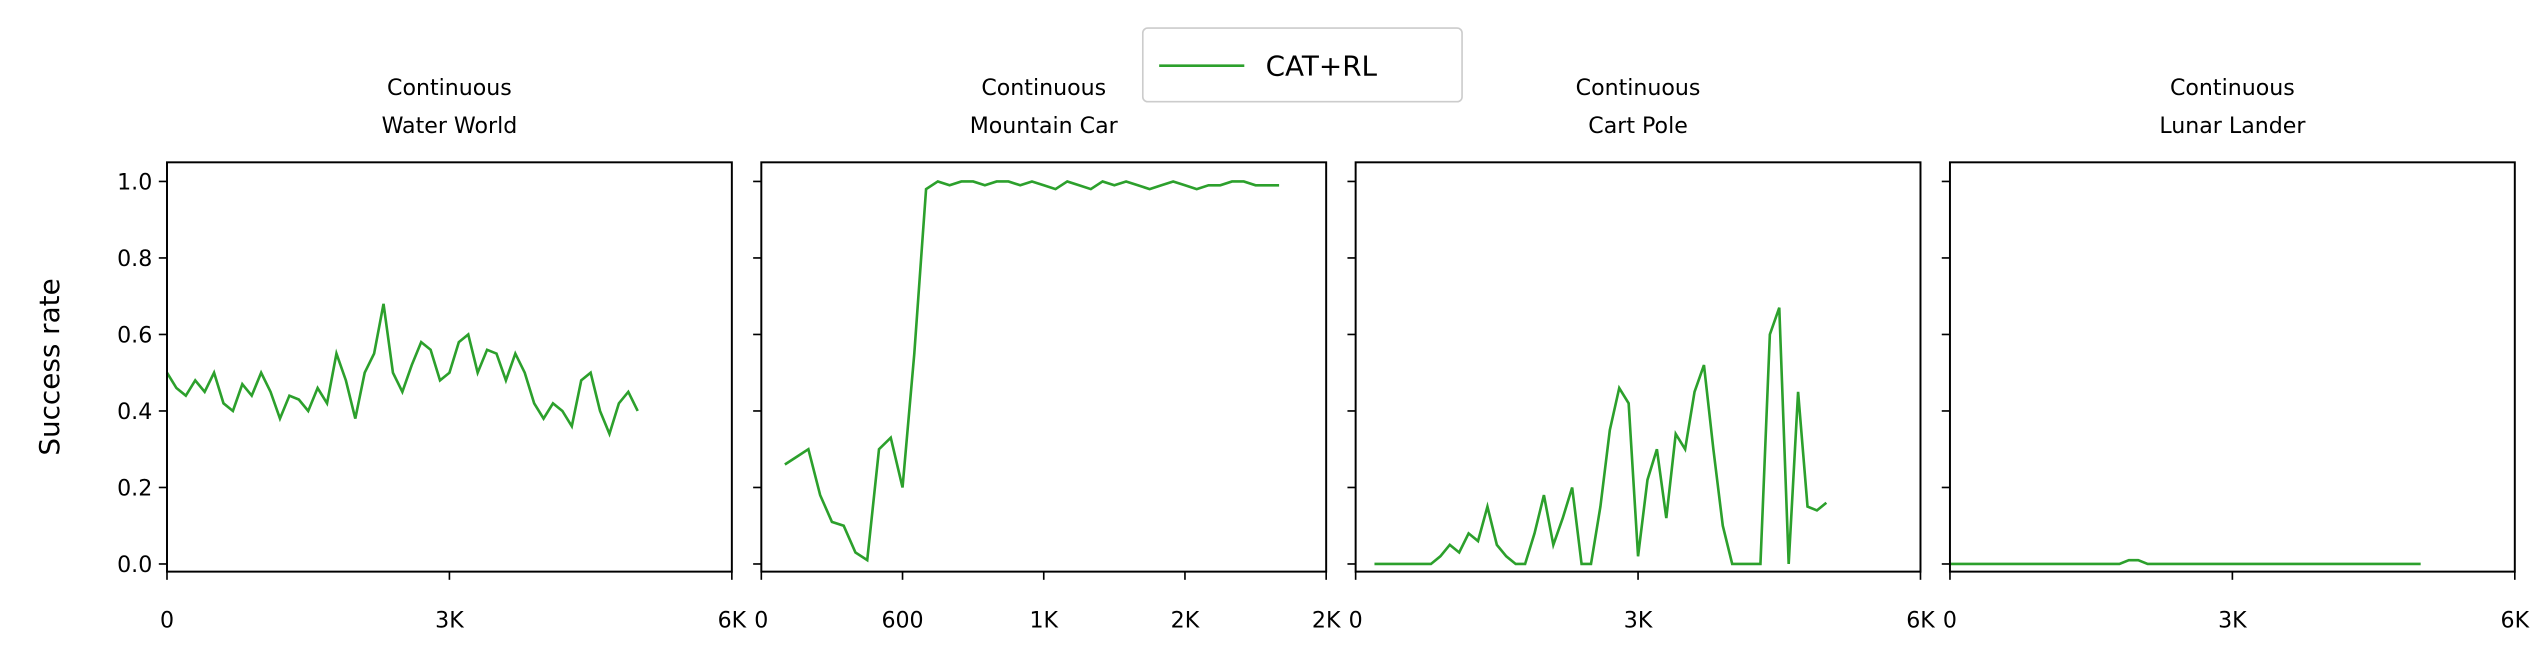 Image resolution: width=2541 pixels, height=657 pixels. What do you see at coordinates (49, 366) in the screenshot?
I see `y-axis-label: Success rate` at bounding box center [49, 366].